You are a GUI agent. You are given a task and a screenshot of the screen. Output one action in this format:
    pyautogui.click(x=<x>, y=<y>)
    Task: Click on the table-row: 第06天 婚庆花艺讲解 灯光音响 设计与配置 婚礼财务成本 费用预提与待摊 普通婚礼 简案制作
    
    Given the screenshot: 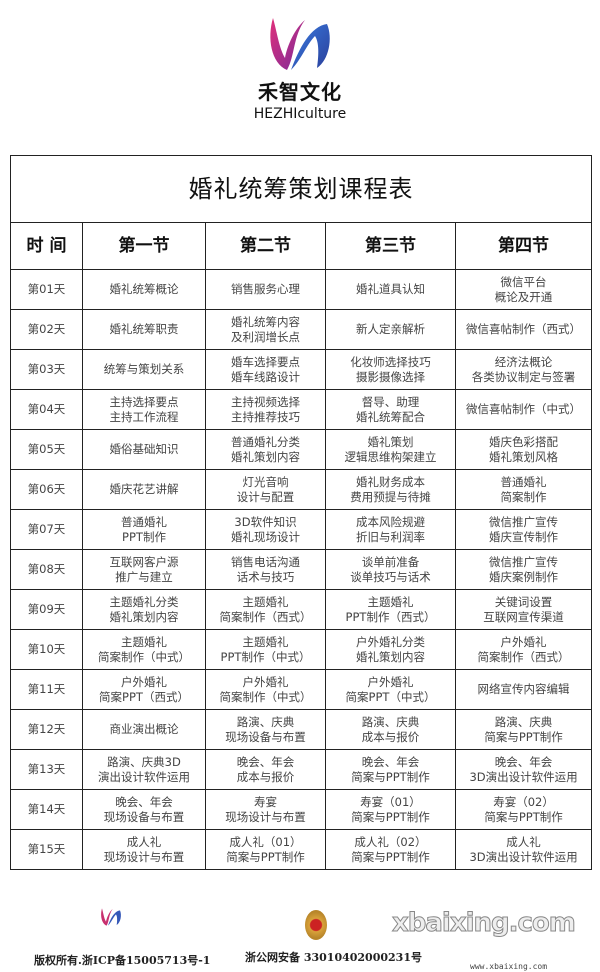 What is the action you would take?
    pyautogui.click(x=301, y=489)
    